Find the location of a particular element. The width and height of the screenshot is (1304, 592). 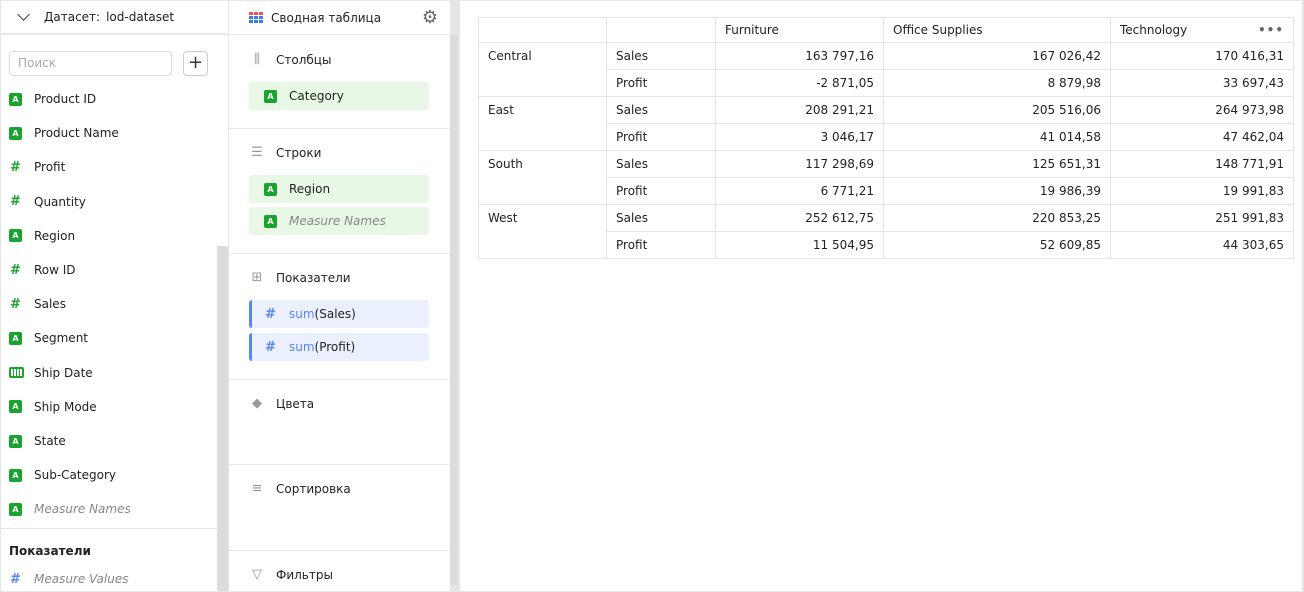

section-title: Сортировка is located at coordinates (313, 488).